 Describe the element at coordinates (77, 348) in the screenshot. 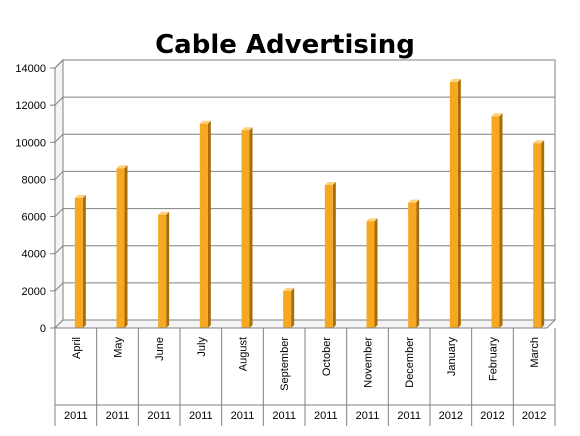

I see `x-tick-label: April` at that location.